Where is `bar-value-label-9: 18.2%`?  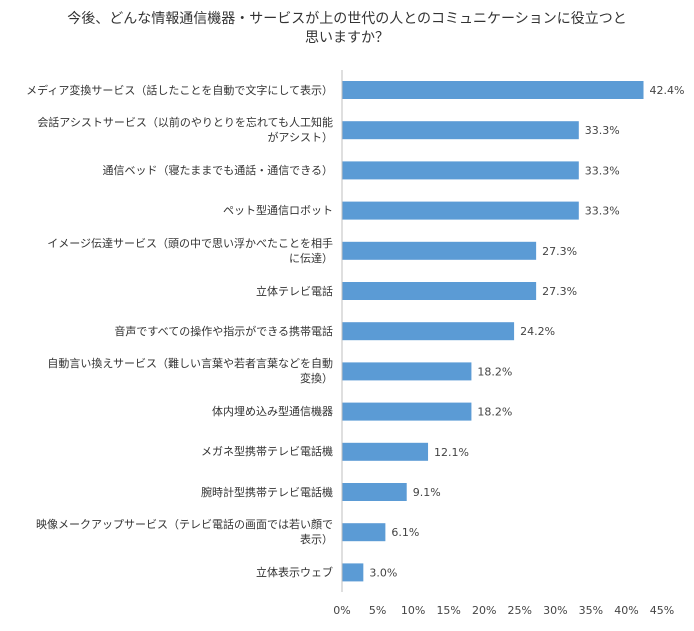
bar-value-label-9: 18.2% is located at coordinates (494, 412).